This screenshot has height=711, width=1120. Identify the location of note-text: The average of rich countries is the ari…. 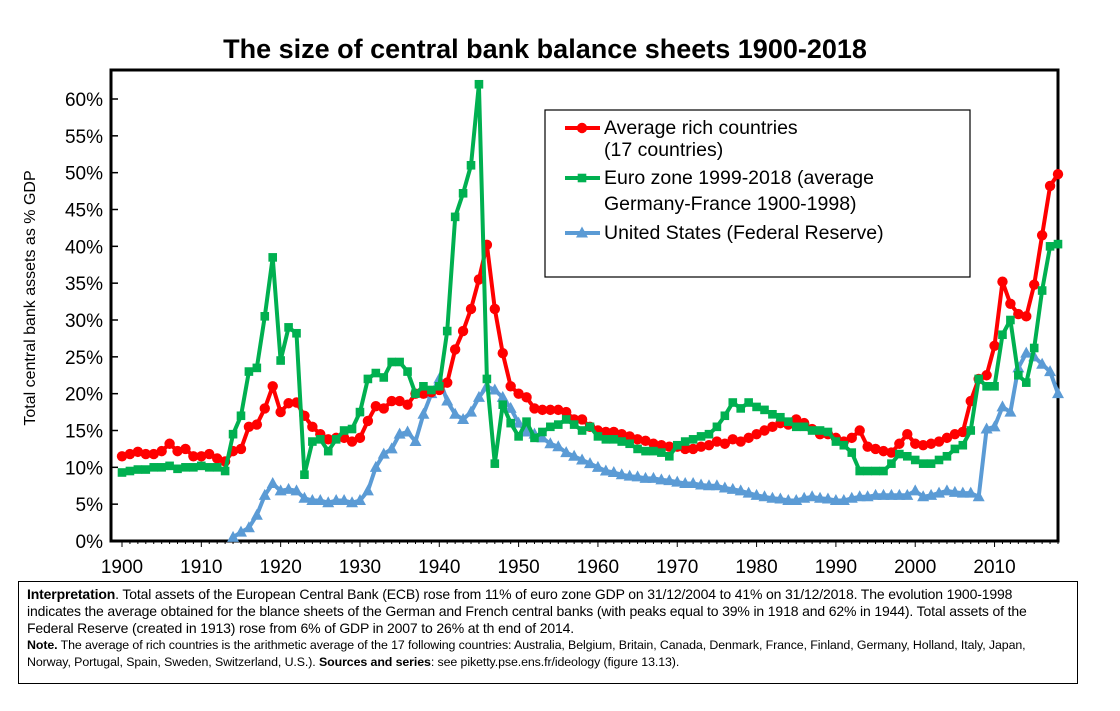
(526, 653).